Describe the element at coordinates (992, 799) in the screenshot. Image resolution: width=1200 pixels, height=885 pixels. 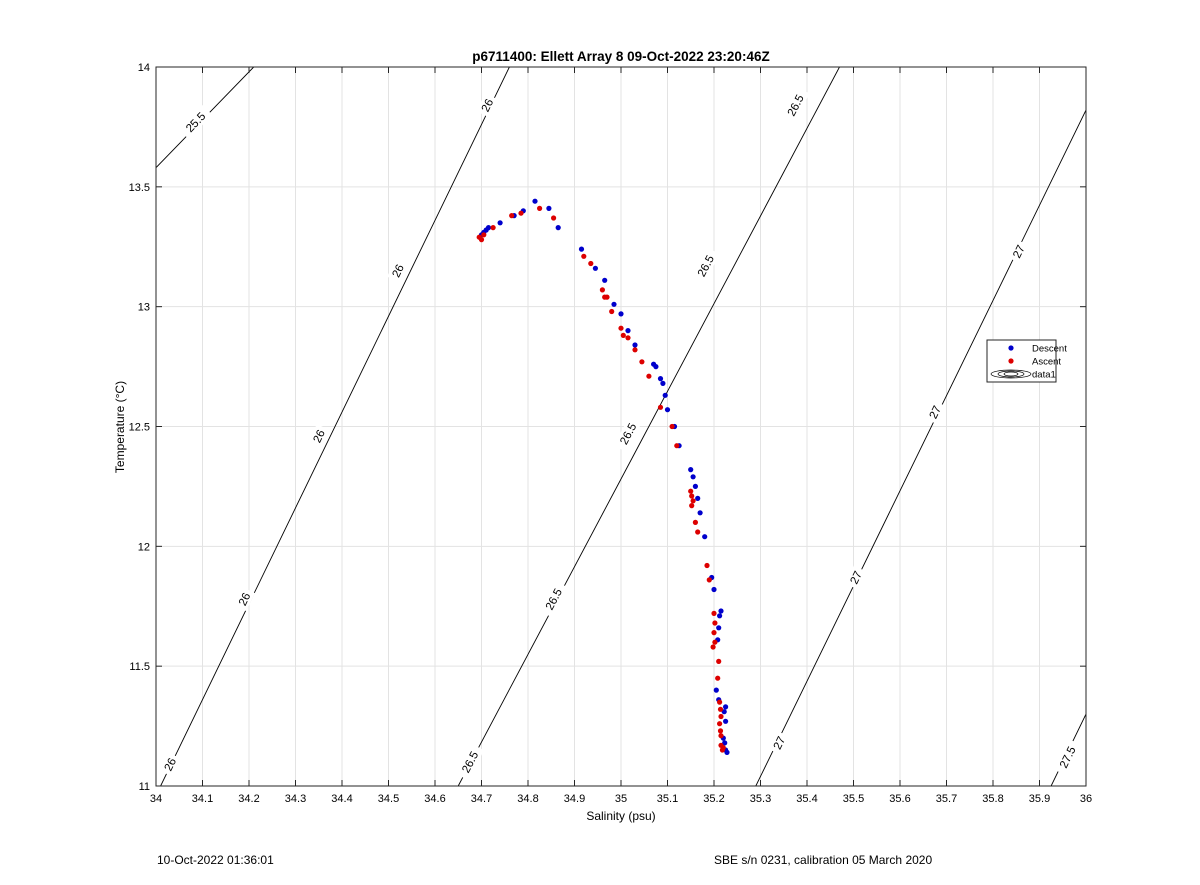
I see `x-tick-label: 35.8` at that location.